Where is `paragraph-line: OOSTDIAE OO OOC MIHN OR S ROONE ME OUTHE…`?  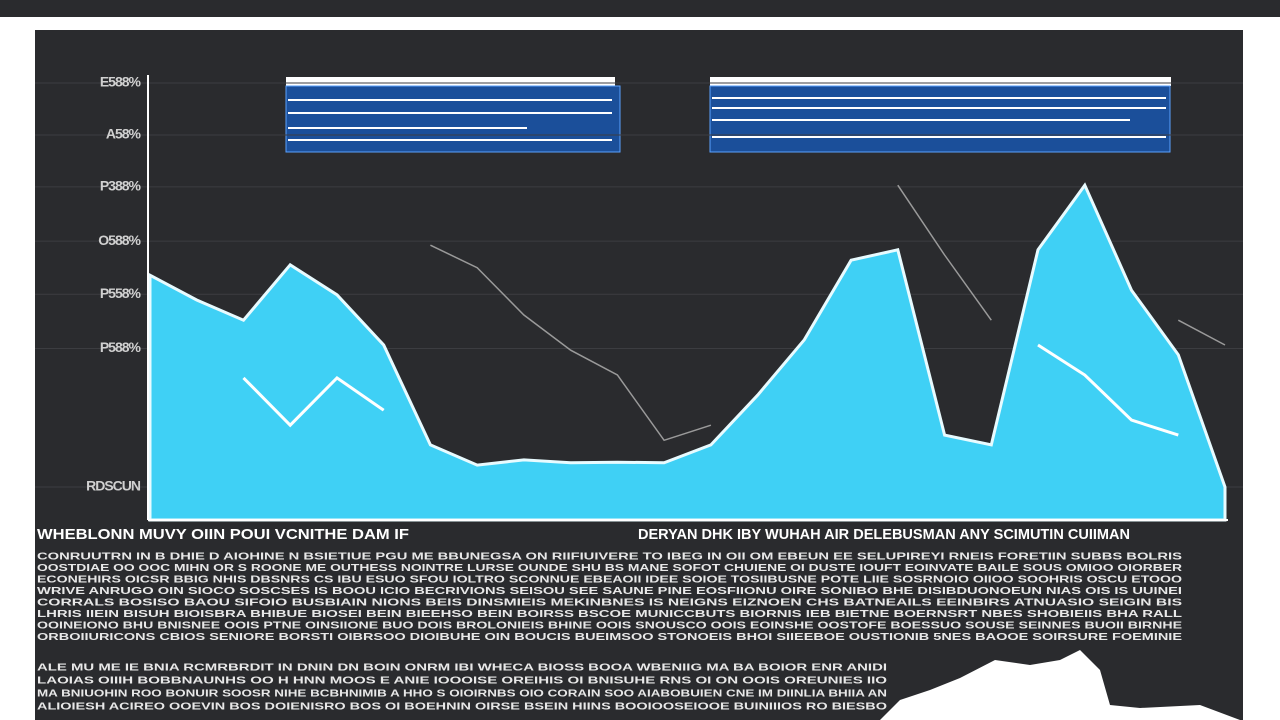
paragraph-line: OOSTDIAE OO OOC MIHN OR S ROONE ME OUTHE… is located at coordinates (610, 568).